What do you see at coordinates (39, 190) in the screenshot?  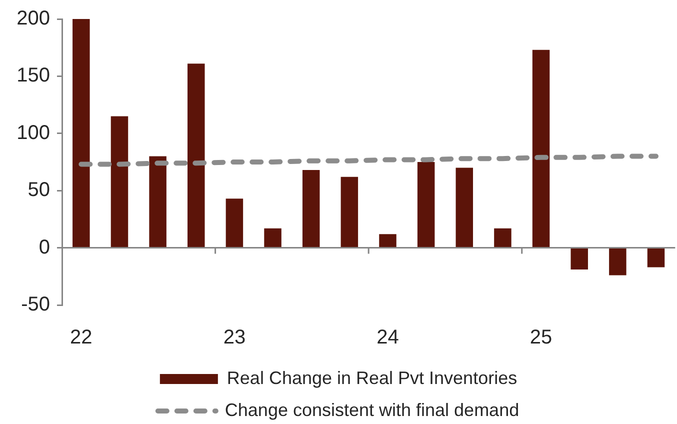 I see `y-tick-label: 50` at bounding box center [39, 190].